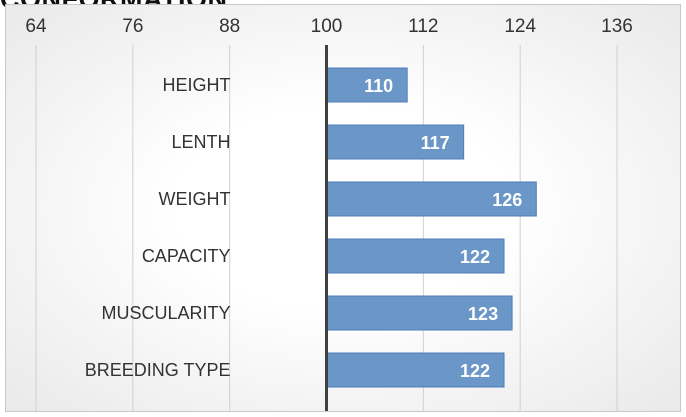 The image size is (686, 417). I want to click on x-tick-label: 88, so click(229, 26).